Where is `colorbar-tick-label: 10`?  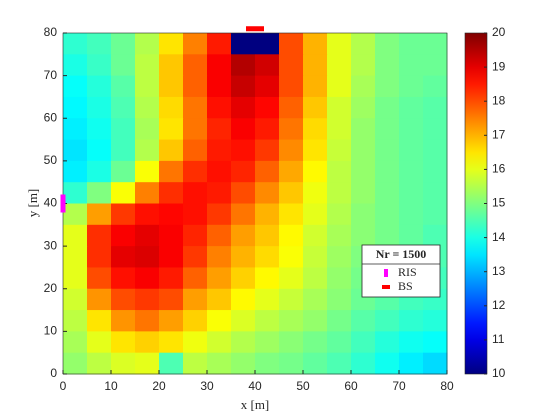 colorbar-tick-label: 10 is located at coordinates (499, 373).